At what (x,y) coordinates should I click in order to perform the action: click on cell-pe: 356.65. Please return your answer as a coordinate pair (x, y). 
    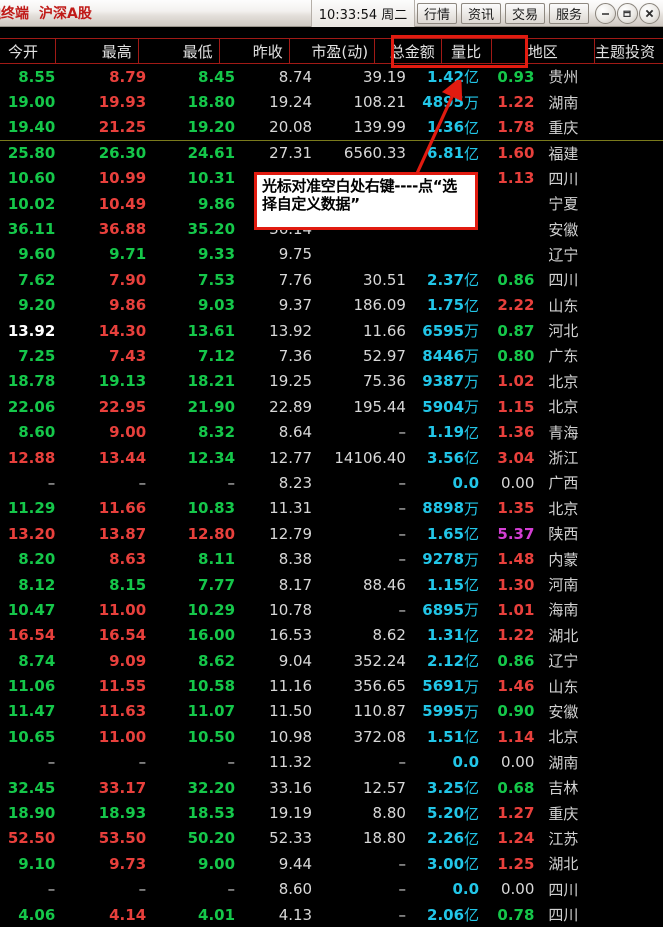
    Looking at the image, I should click on (379, 686).